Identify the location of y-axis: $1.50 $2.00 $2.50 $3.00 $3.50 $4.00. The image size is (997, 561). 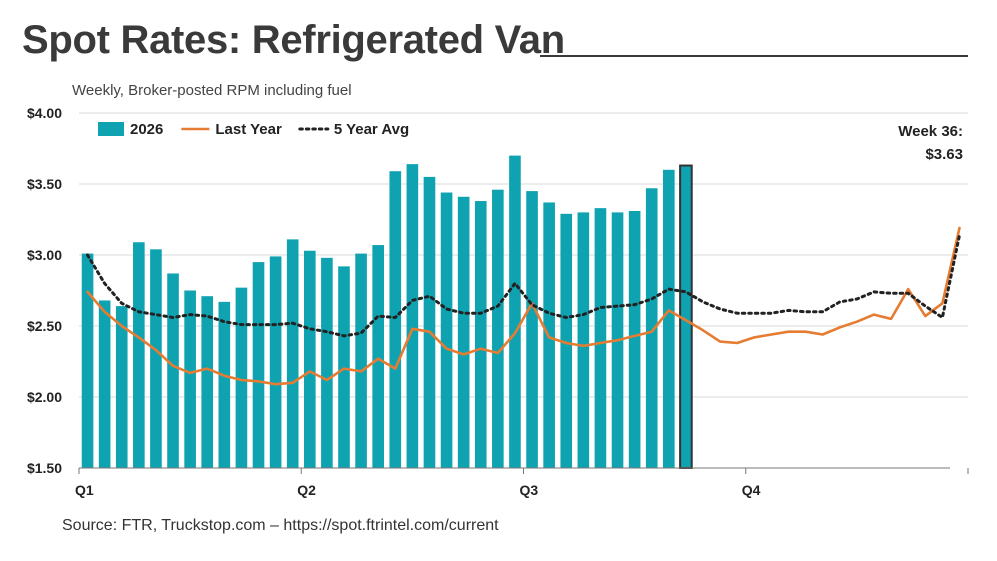
(44, 290).